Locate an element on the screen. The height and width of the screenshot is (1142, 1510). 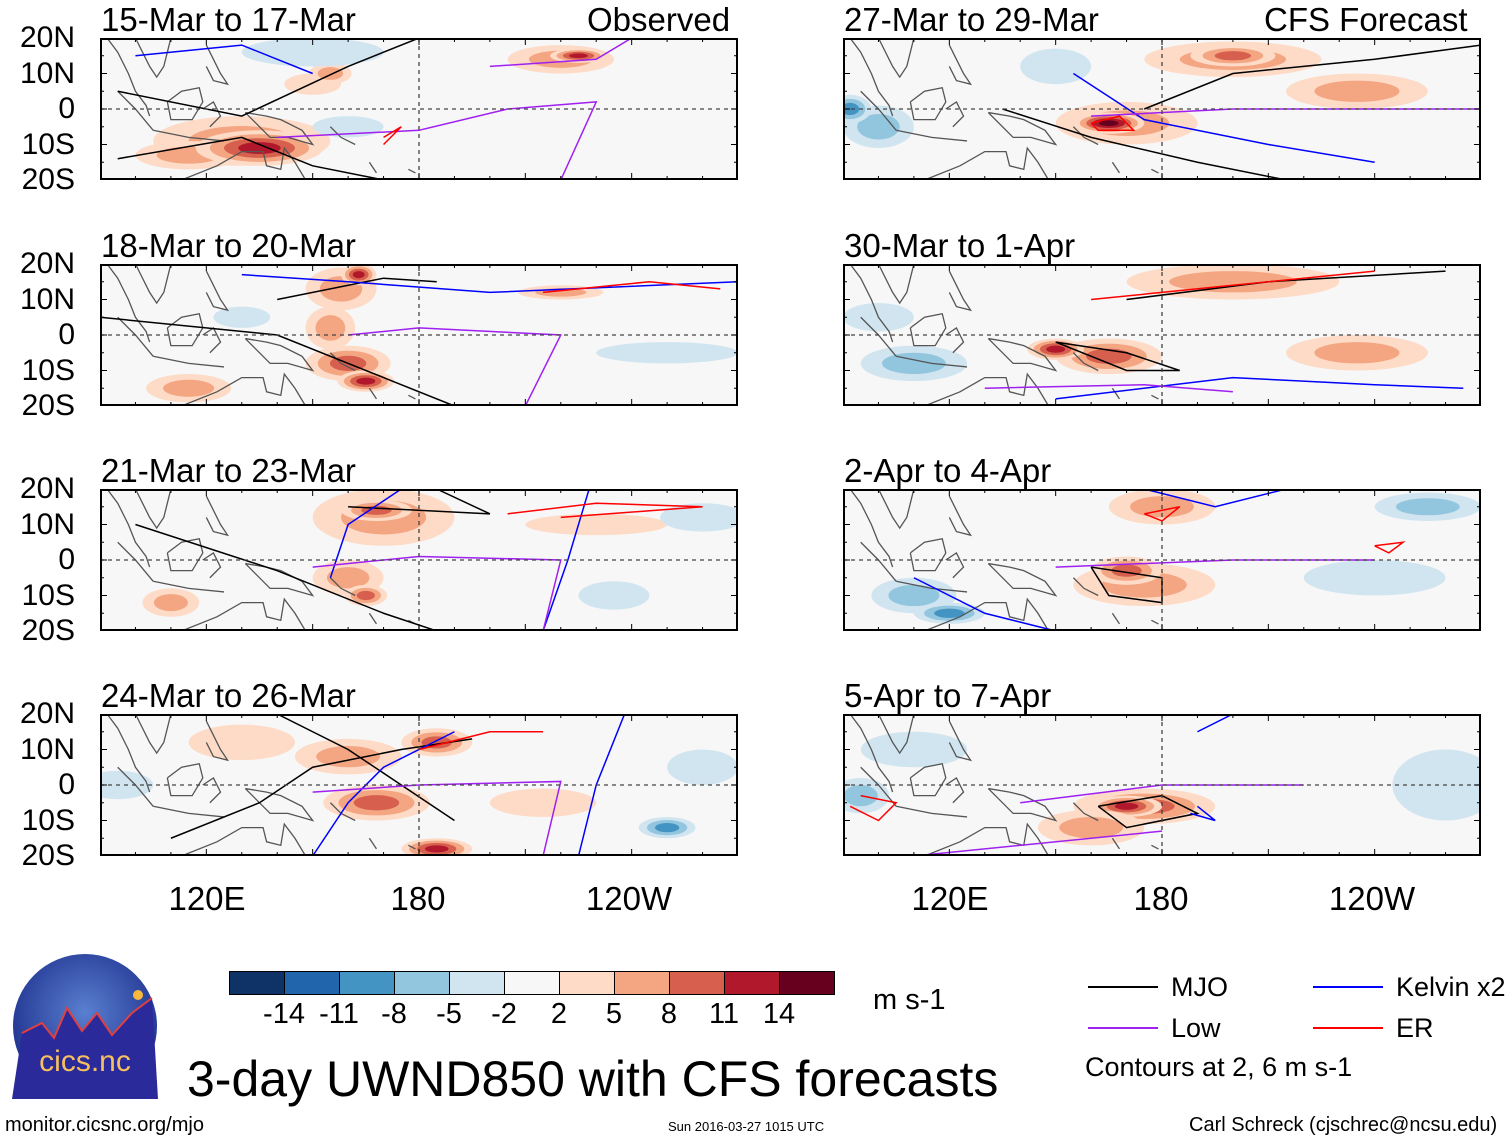
panel-title-1: 15-Mar to 17-Mar is located at coordinates (228, 19).